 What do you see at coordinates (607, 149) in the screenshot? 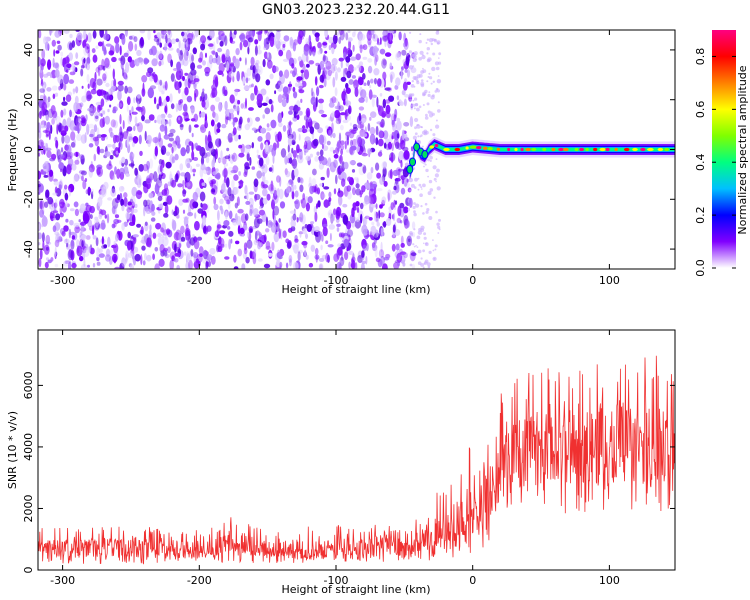
I see `signal-peak` at bounding box center [607, 149].